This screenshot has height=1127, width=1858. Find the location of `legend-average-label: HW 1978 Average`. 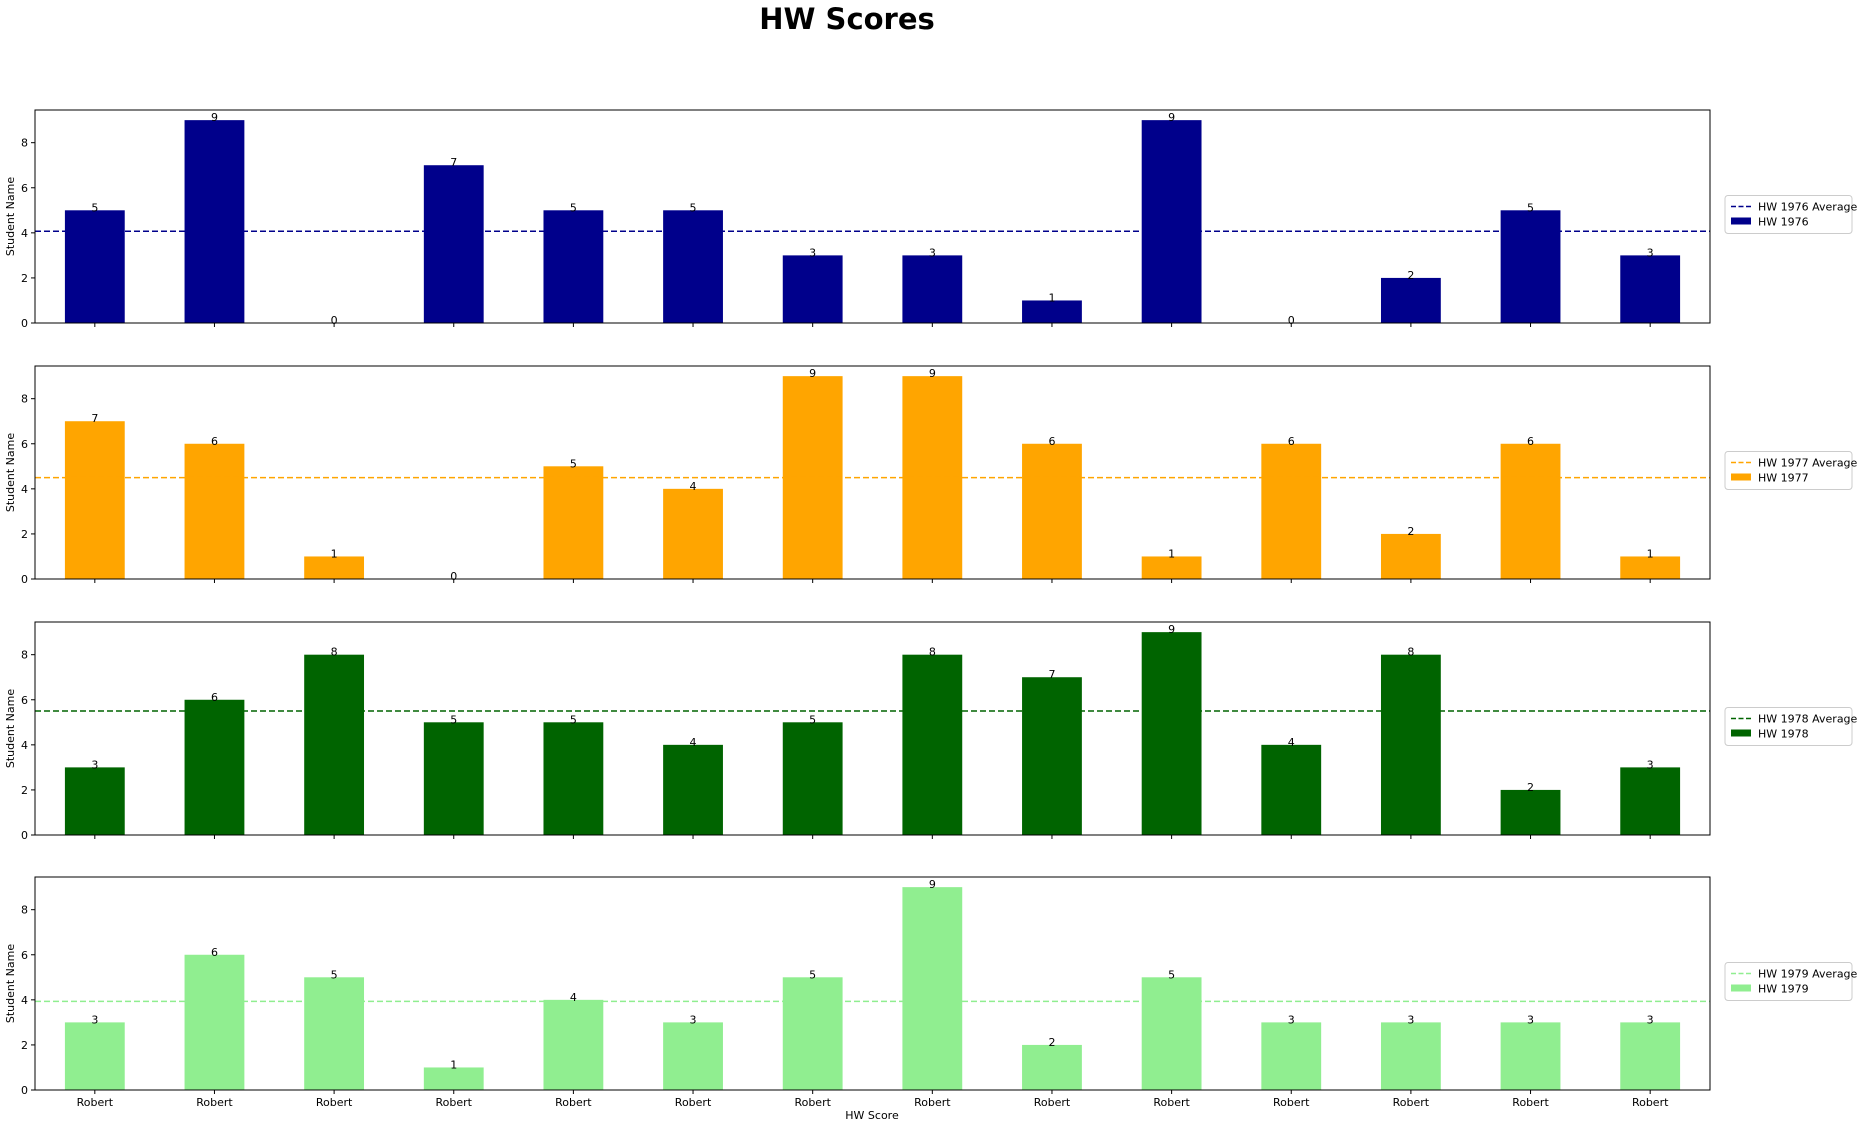

legend-average-label: HW 1978 Average is located at coordinates (1808, 719).